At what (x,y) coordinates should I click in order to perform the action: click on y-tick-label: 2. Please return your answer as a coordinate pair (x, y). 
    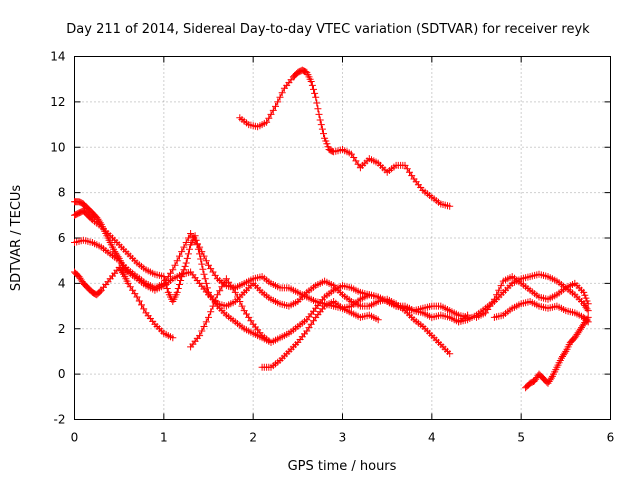
    Looking at the image, I should click on (62, 329).